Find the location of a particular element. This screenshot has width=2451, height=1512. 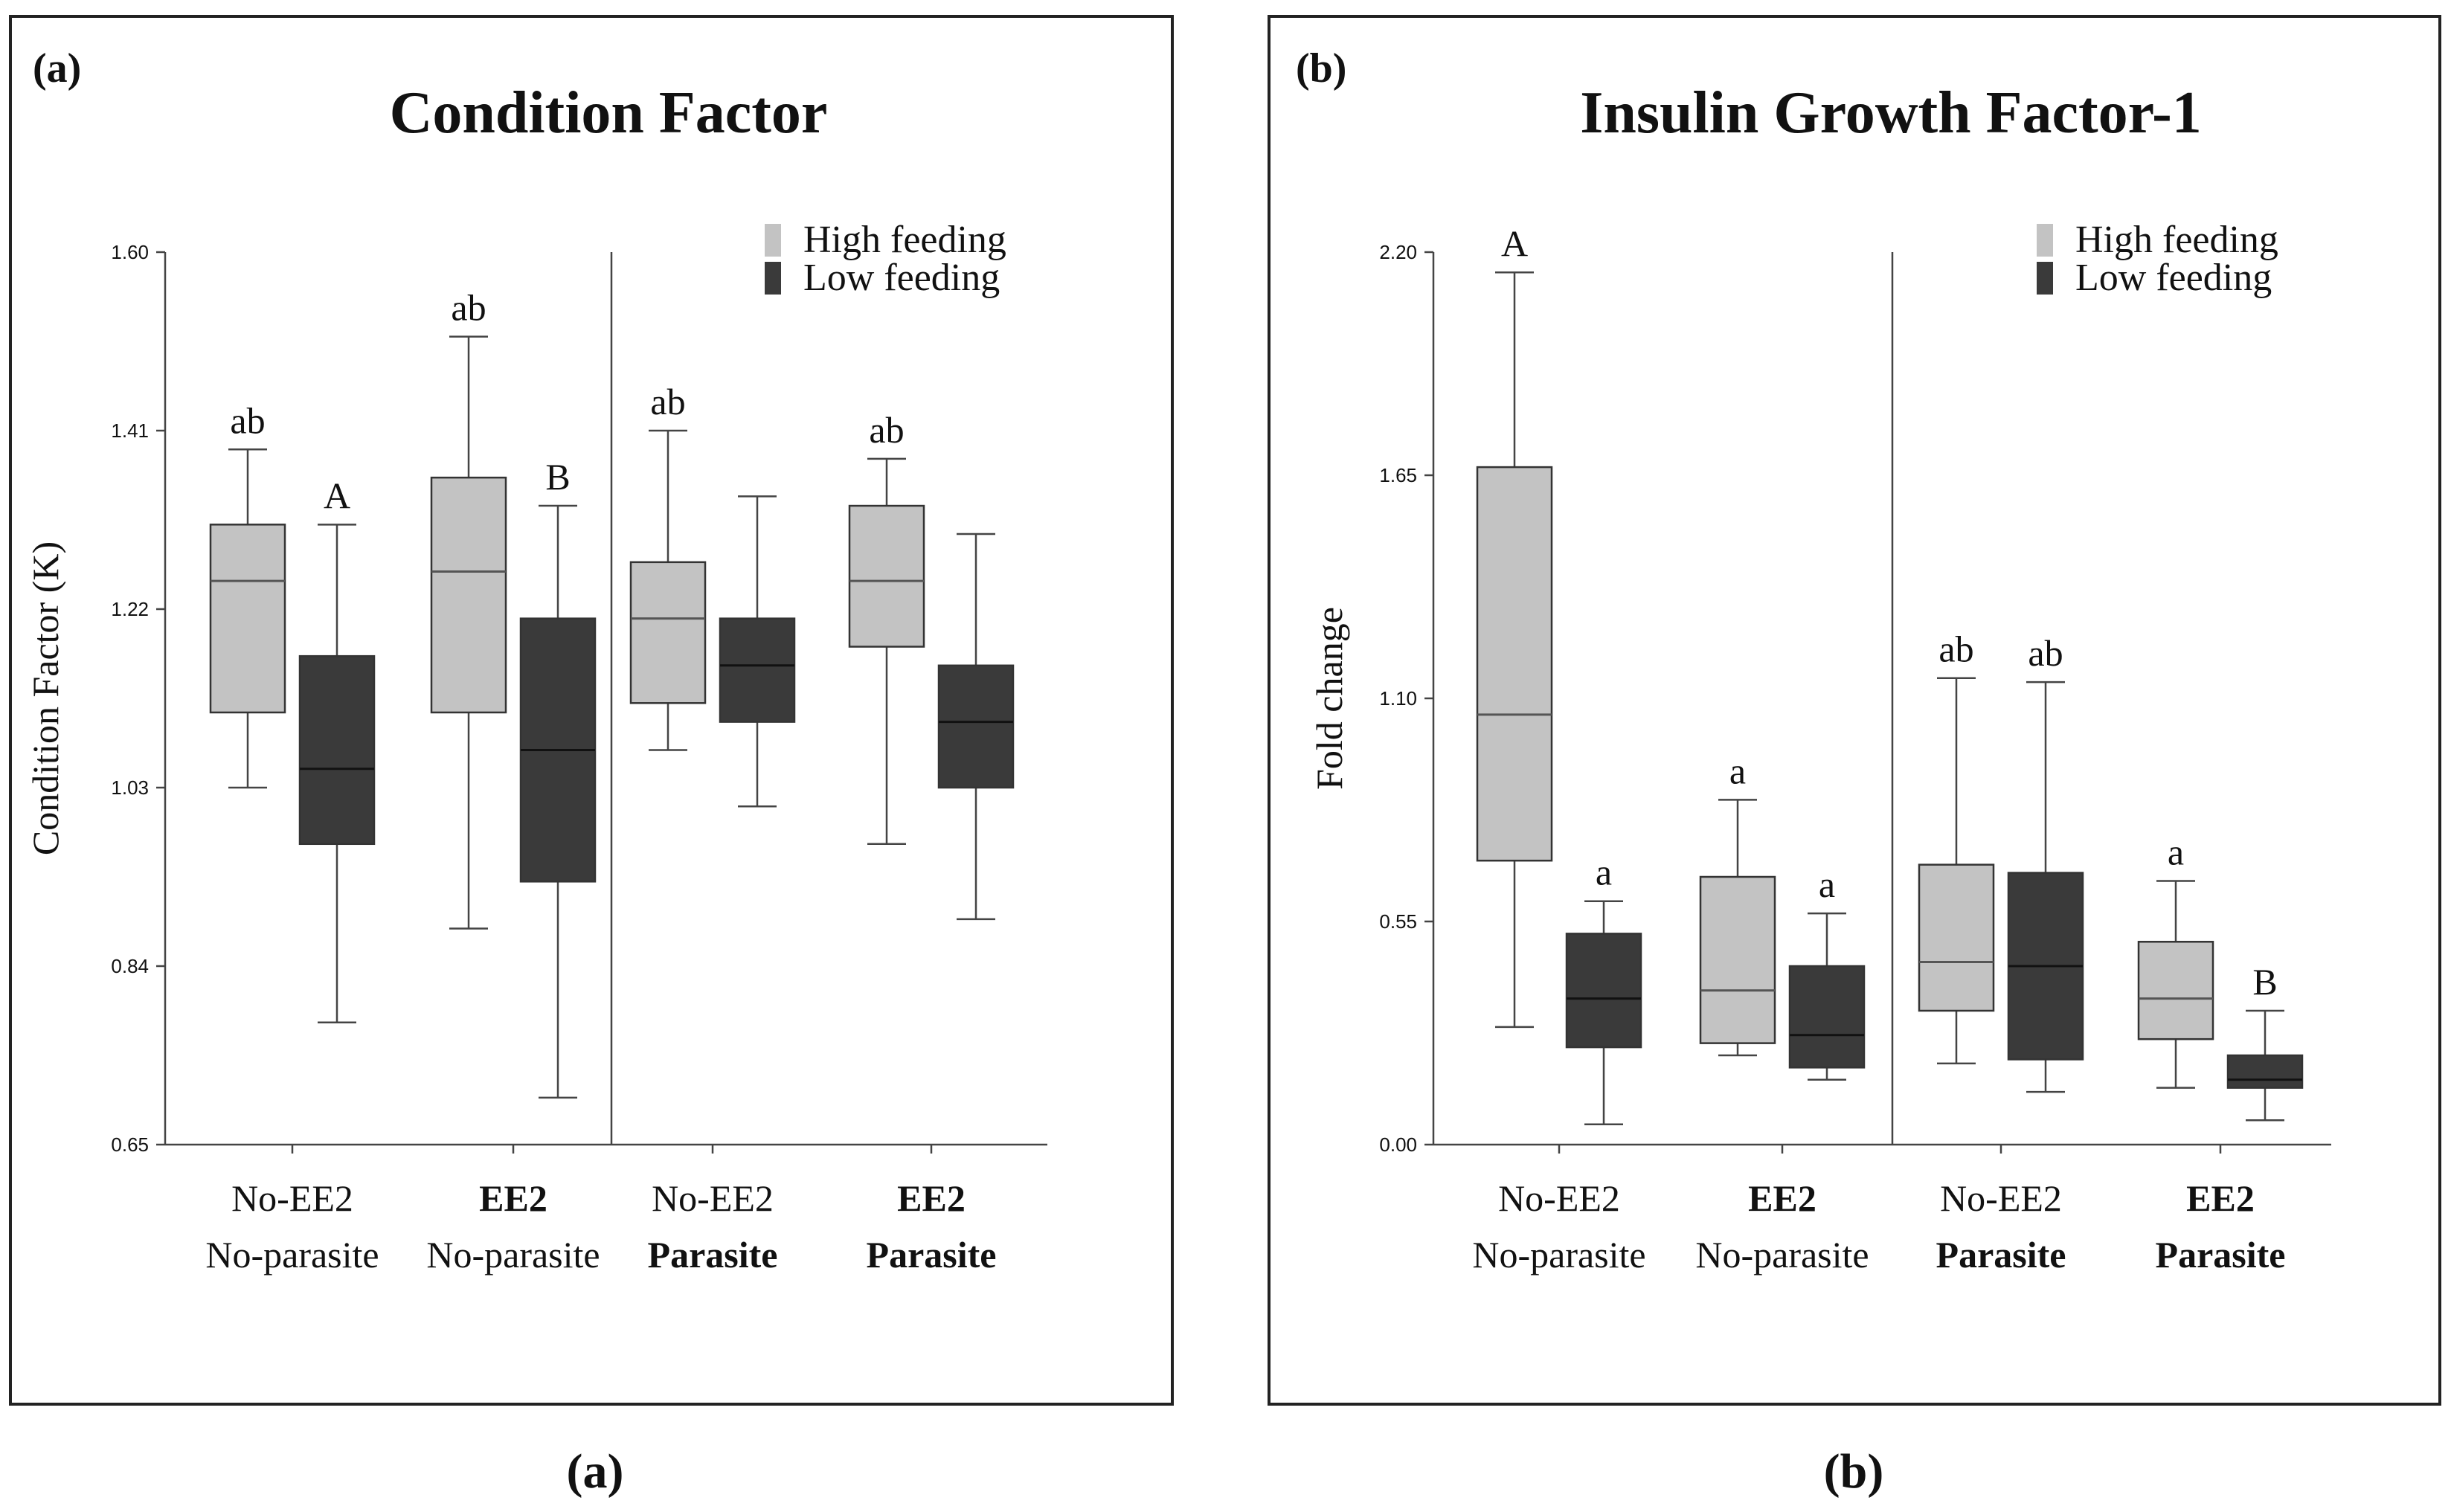

y-tick-label: 1.22 is located at coordinates (130, 609).